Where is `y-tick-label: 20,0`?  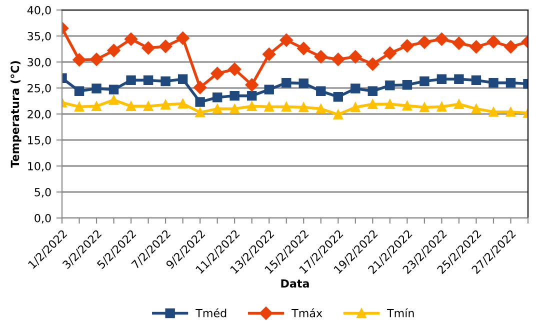 y-tick-label: 20,0 is located at coordinates (39, 115).